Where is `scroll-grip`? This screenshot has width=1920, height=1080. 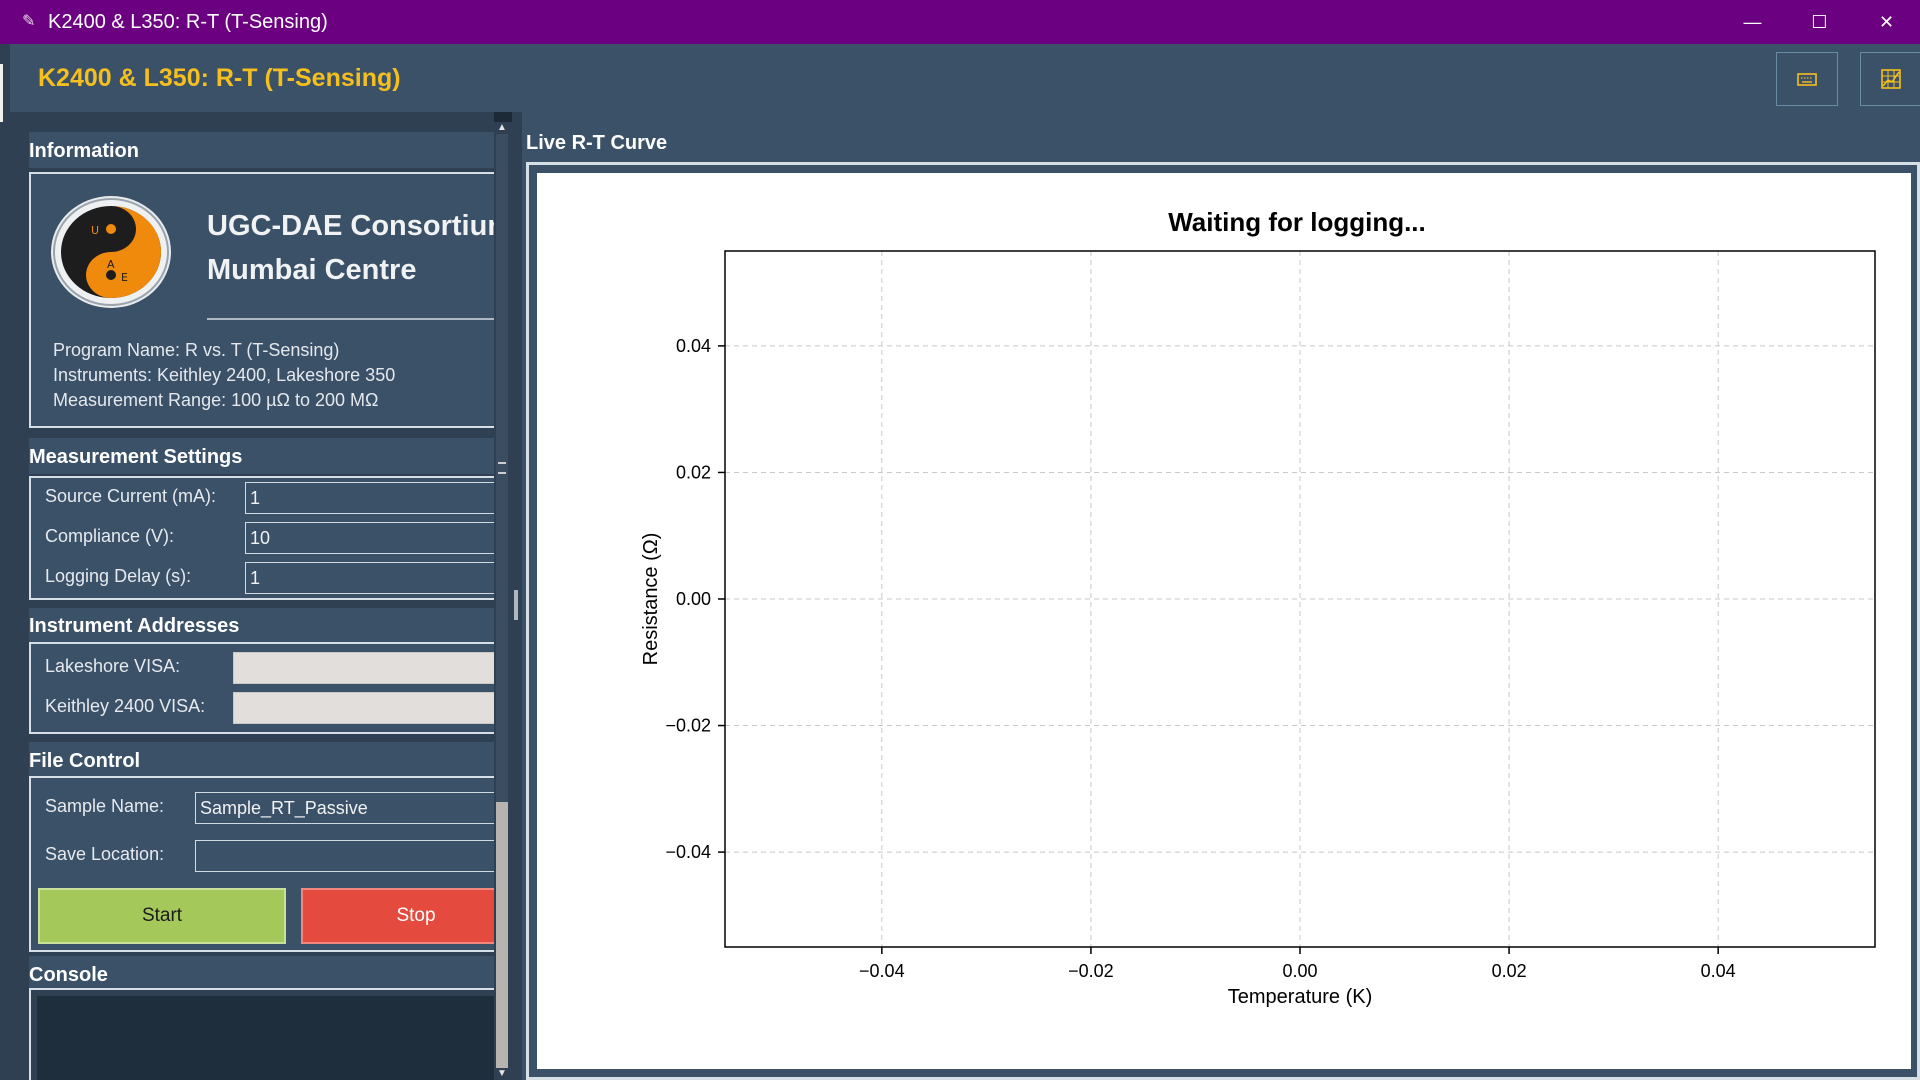
scroll-grip is located at coordinates (502, 468).